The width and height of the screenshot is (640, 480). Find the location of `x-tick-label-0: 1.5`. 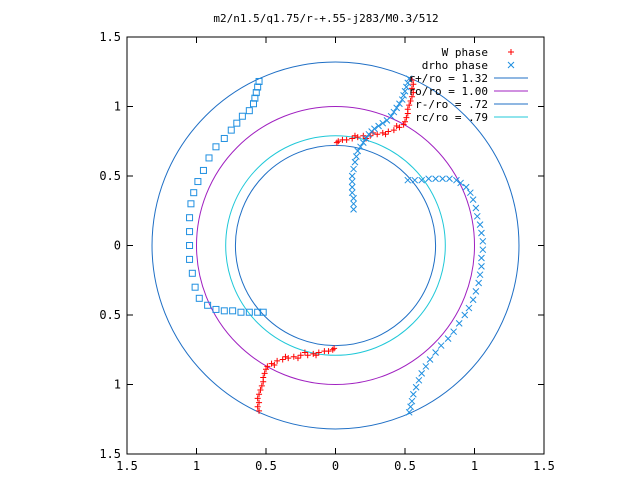

x-tick-label-0: 1.5 is located at coordinates (127, 466).